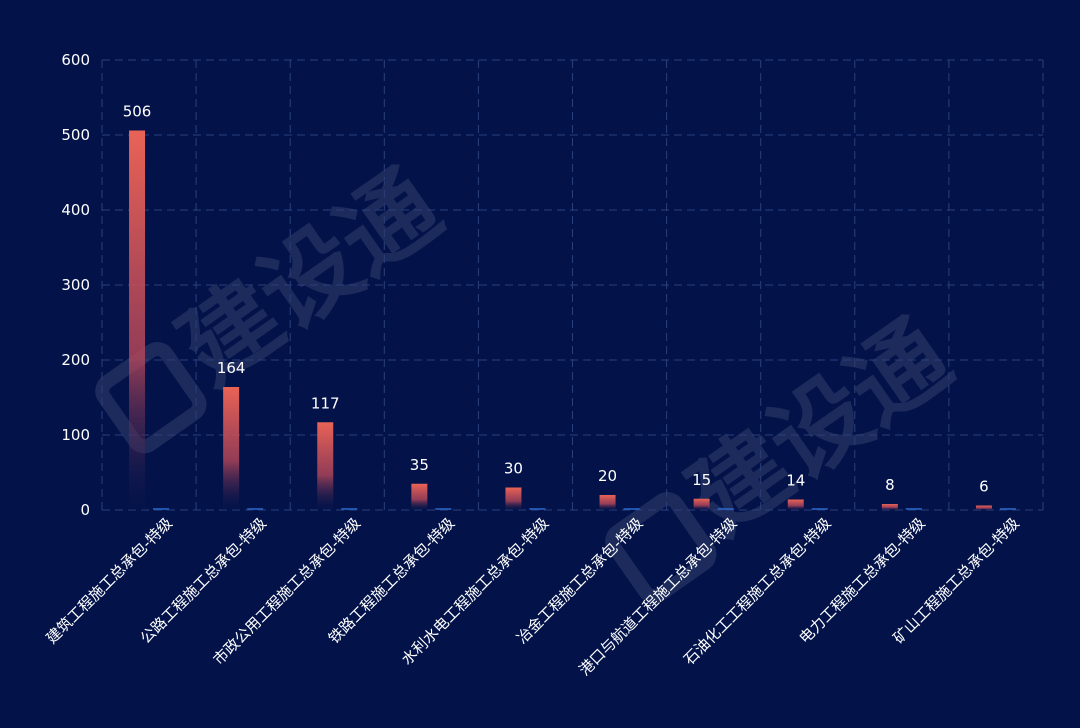 This screenshot has height=728, width=1080. I want to click on y-tick-label: 0, so click(85, 510).